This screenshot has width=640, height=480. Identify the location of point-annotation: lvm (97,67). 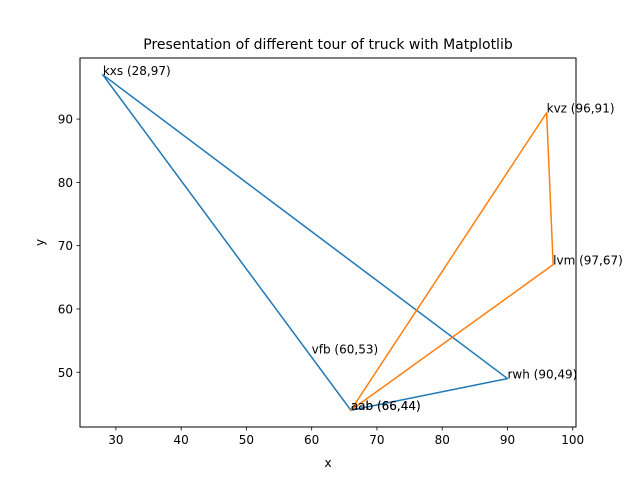
(588, 261).